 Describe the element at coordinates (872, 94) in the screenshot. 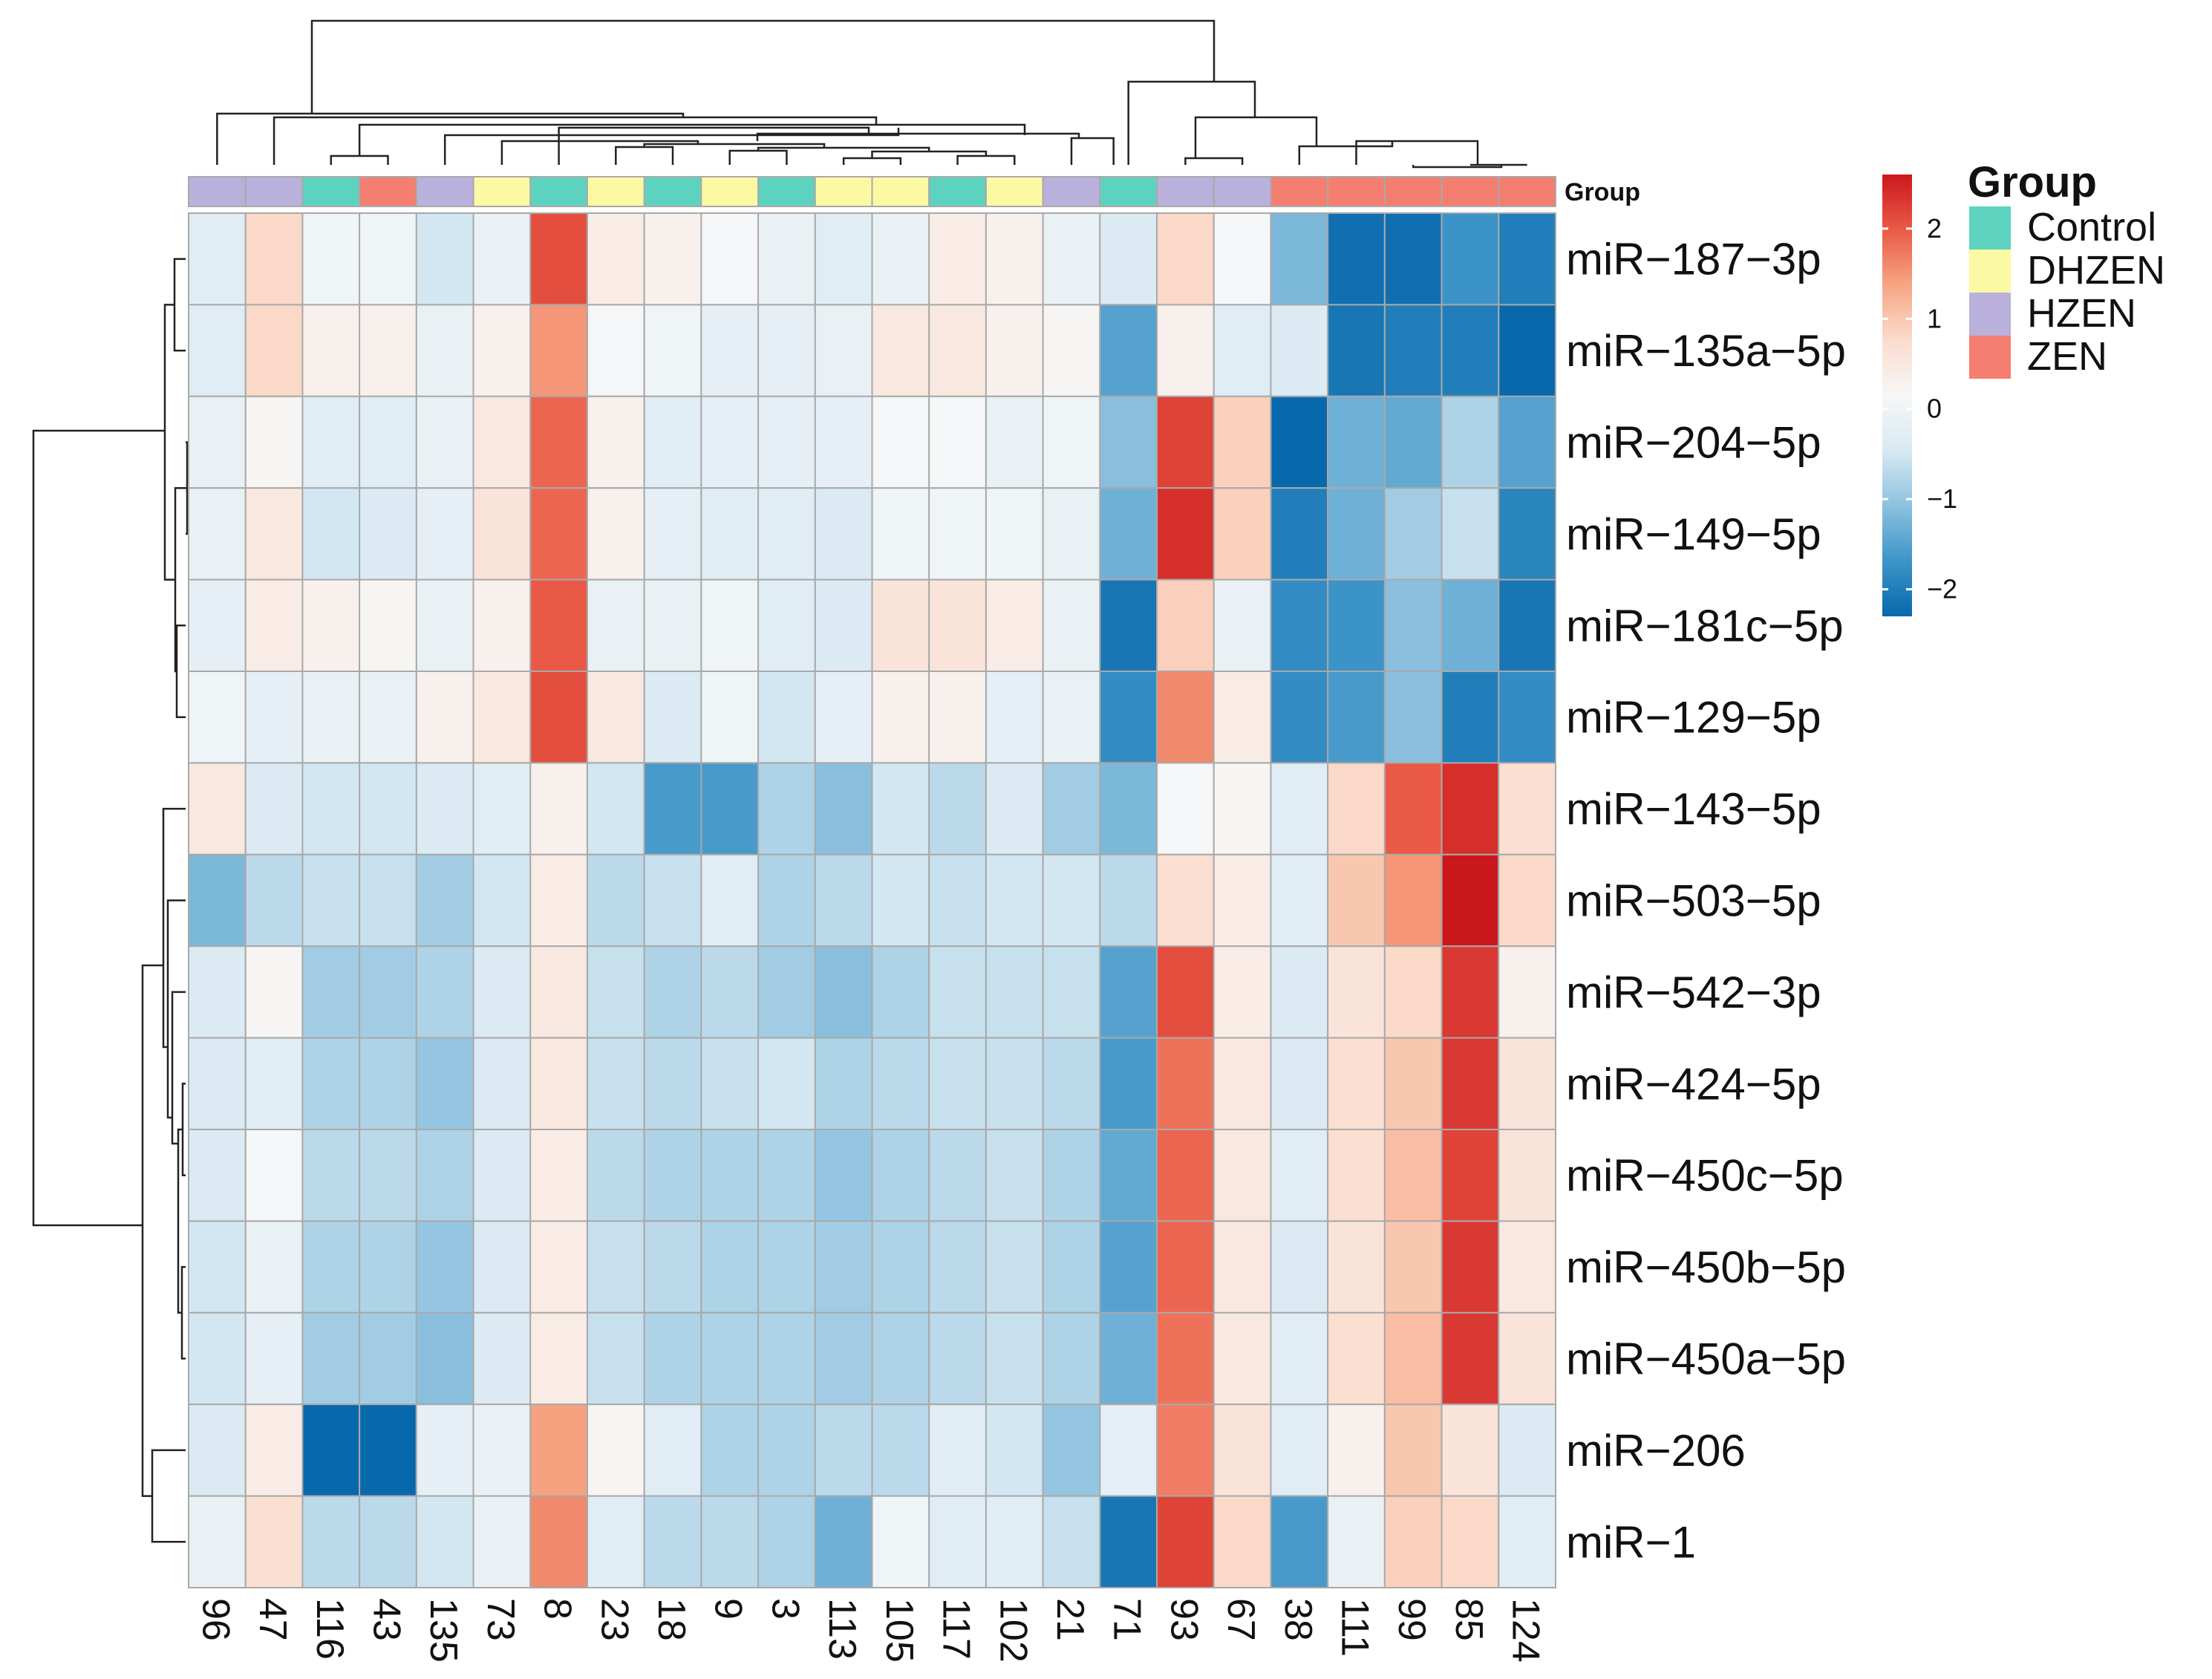

I see `column-dendrogram` at that location.